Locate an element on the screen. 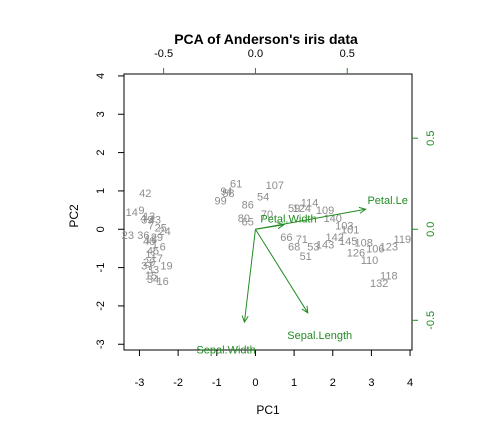  bottom-axis: -3 -2 -1 0 1 2 3 4 is located at coordinates (274, 369).